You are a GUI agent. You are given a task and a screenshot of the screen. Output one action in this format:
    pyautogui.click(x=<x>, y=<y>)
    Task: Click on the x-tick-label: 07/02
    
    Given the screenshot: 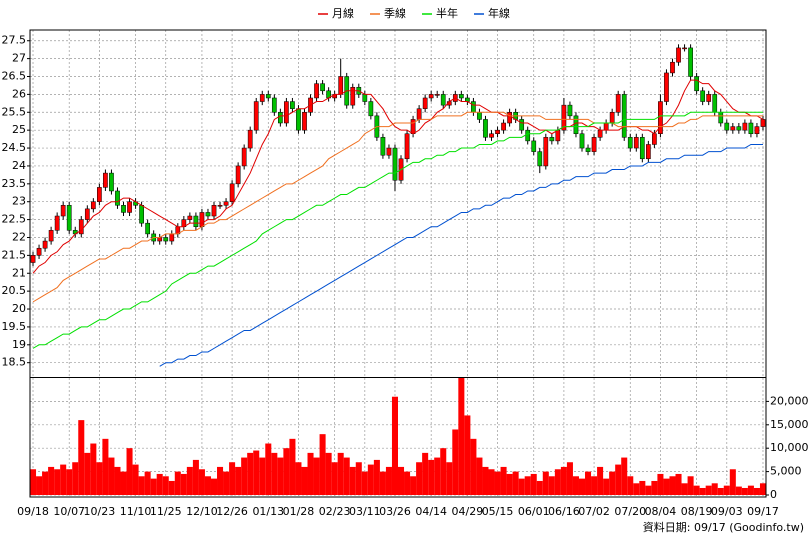 What is the action you would take?
    pyautogui.click(x=594, y=511)
    